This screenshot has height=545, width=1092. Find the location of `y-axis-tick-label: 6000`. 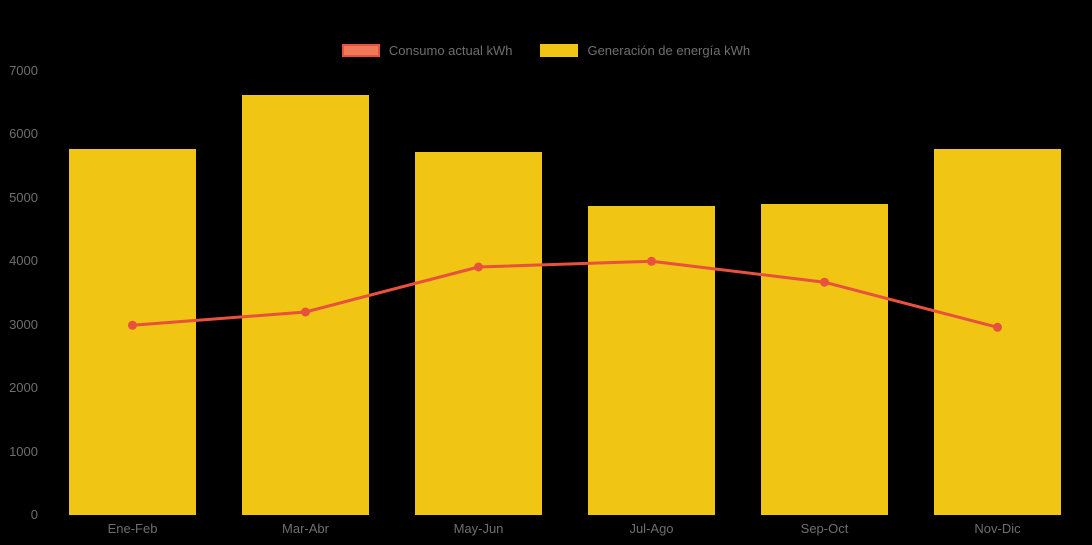

y-axis-tick-label: 6000 is located at coordinates (23, 134).